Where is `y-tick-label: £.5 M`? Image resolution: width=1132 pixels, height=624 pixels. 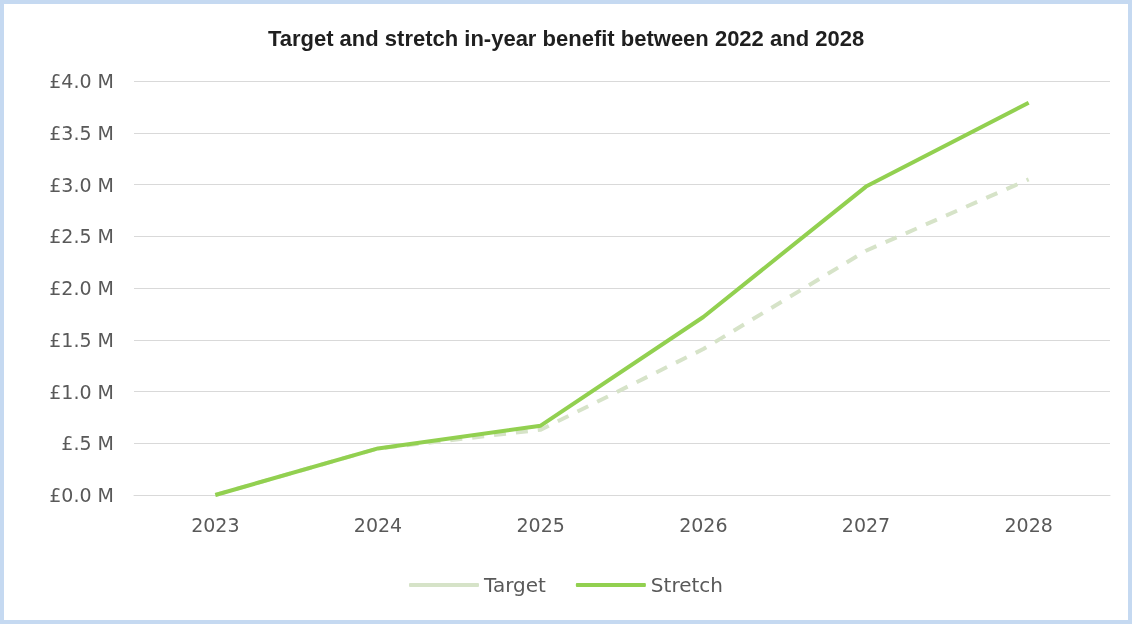
y-tick-label: £.5 M is located at coordinates (87, 443).